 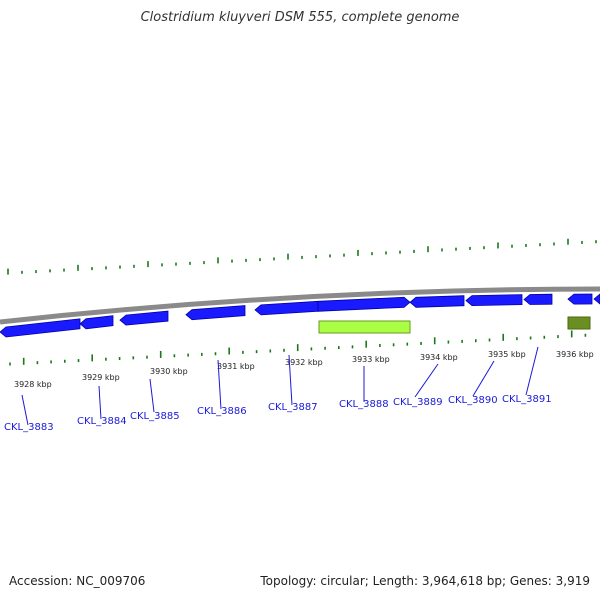 I want to click on kbp-label: 3934 kbp, so click(x=439, y=357).